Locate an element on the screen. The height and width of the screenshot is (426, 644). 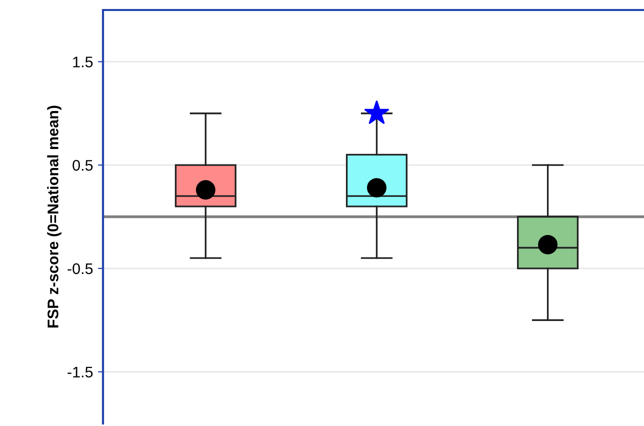
y-tick-label: -0.5 is located at coordinates (80, 268).